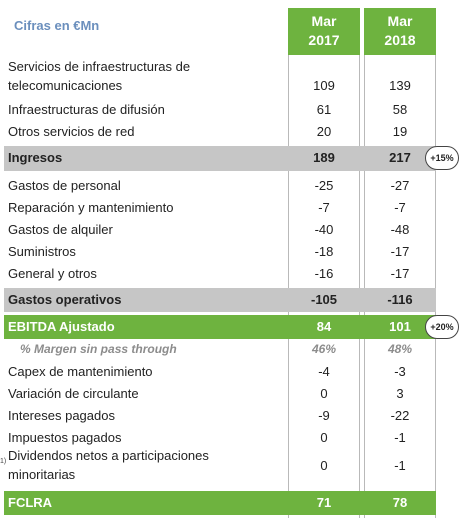 The width and height of the screenshot is (463, 518). I want to click on row-label: % Margen sin pass through, so click(98, 349).